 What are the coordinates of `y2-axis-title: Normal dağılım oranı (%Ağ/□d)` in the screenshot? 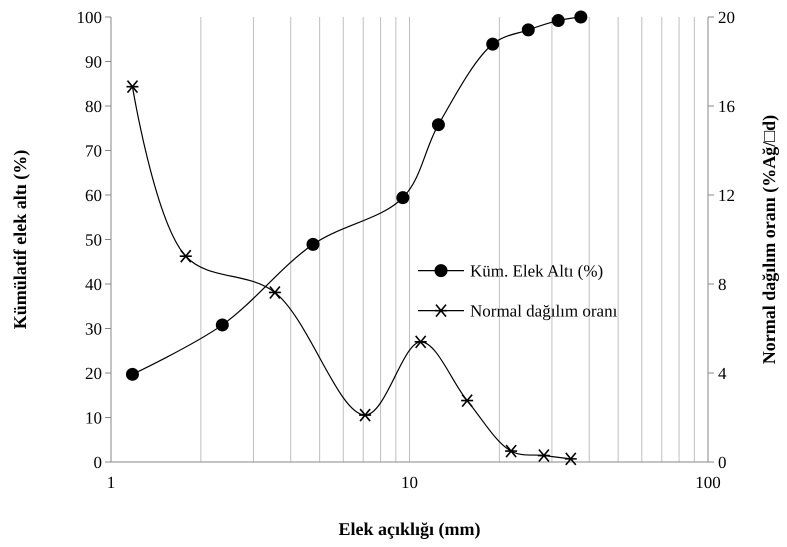 It's located at (769, 239).